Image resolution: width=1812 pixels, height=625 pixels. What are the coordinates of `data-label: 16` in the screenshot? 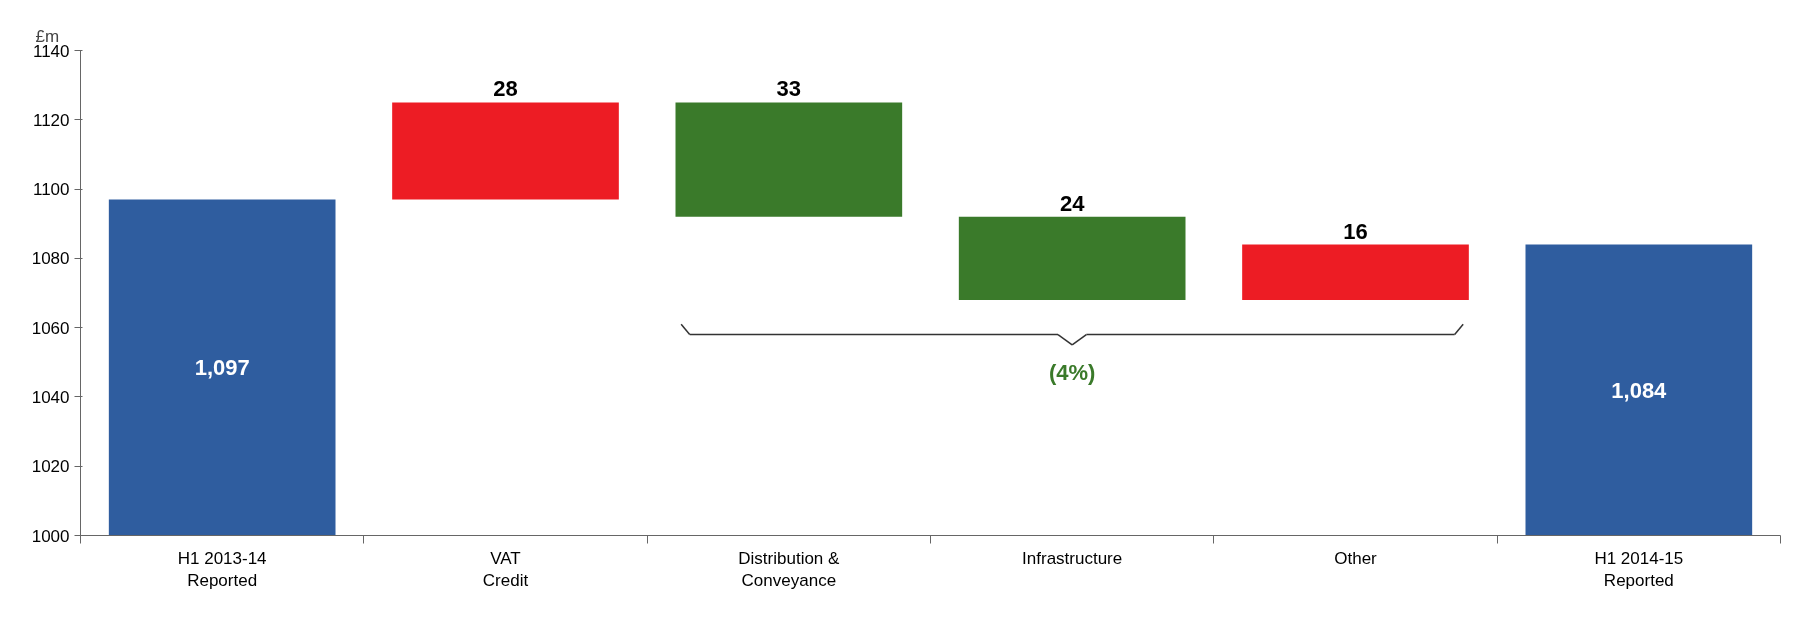 It's located at (1355, 231).